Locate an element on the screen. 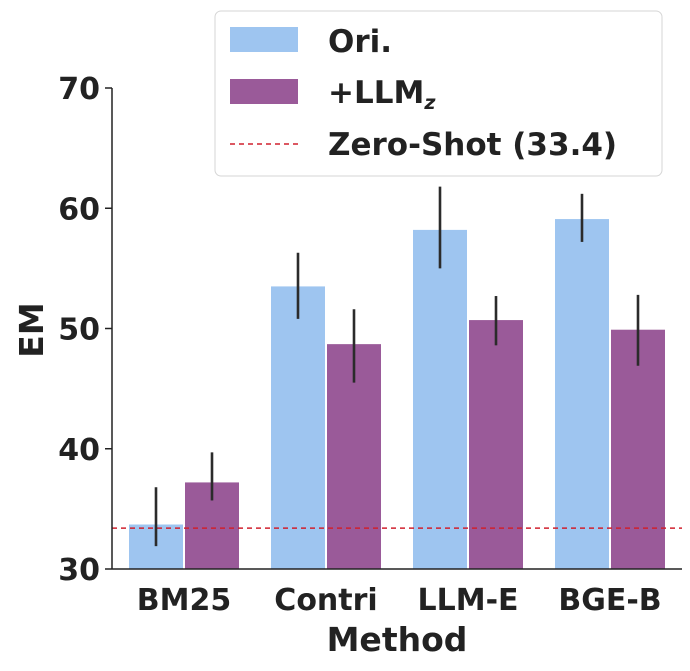 This screenshot has height=671, width=690. y-tick-label-30: 30 is located at coordinates (79, 570).